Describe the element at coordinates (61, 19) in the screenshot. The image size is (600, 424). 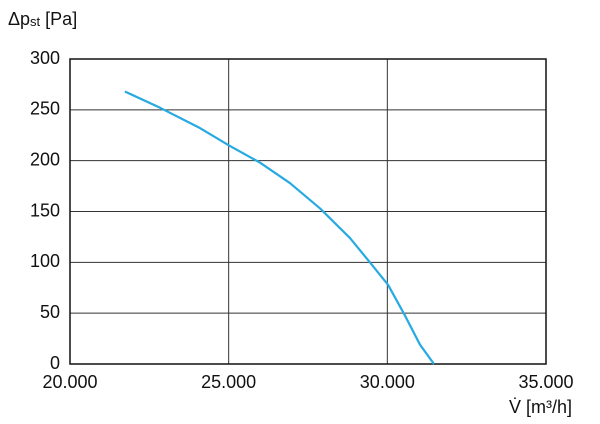
I see `y-label-unit: [Pa]` at that location.